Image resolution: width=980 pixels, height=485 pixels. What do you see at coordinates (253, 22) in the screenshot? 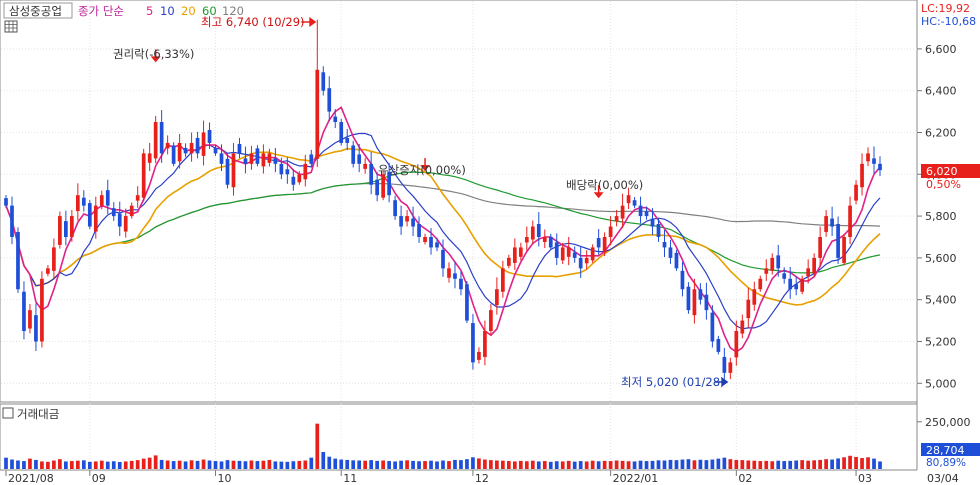
I see `high-annotation: 최고 6,740 (10/29)` at bounding box center [253, 22].